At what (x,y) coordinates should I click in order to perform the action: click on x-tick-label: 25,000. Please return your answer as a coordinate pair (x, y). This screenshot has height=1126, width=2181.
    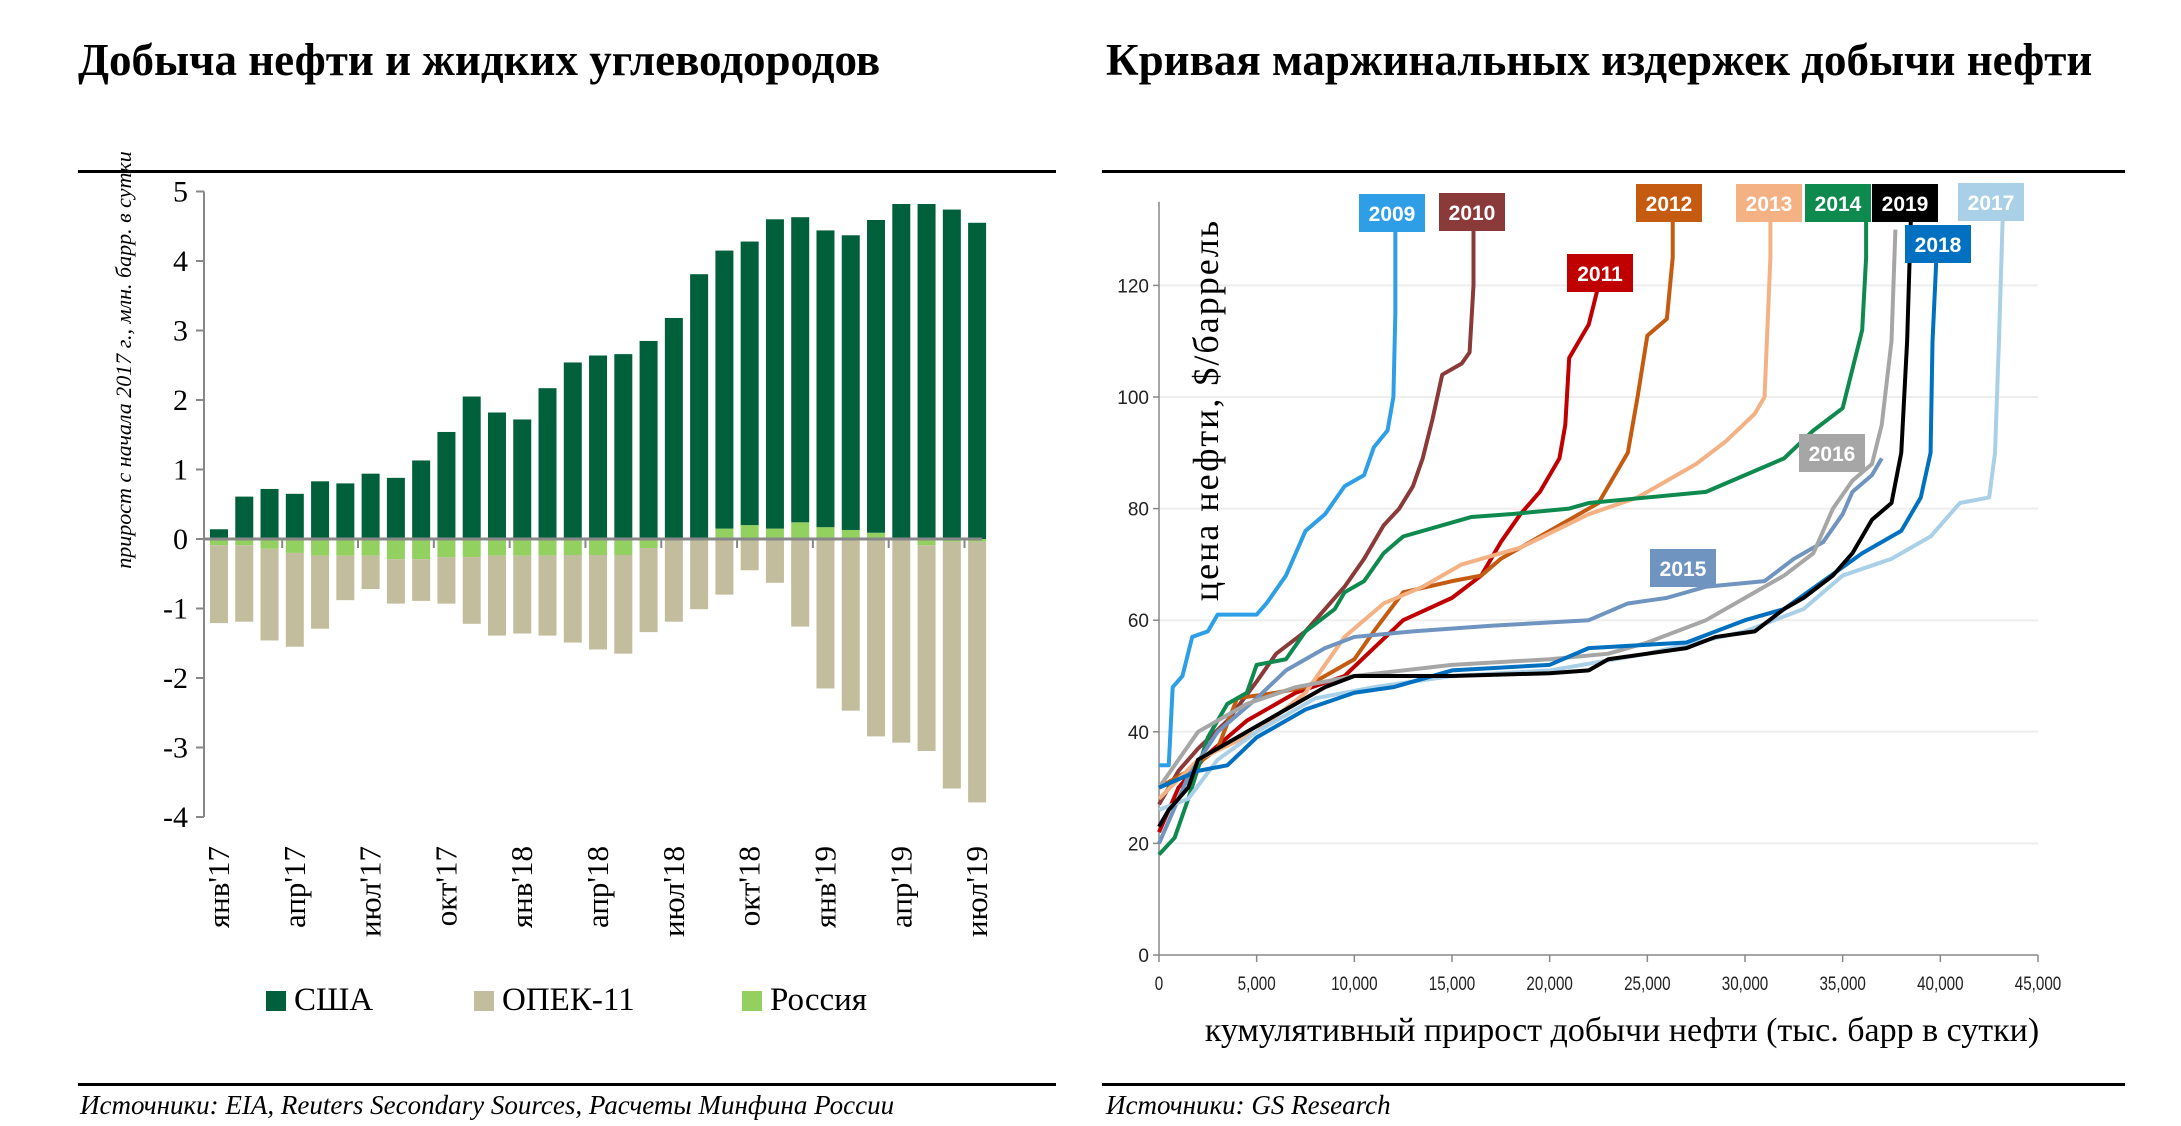
    Looking at the image, I should click on (1647, 983).